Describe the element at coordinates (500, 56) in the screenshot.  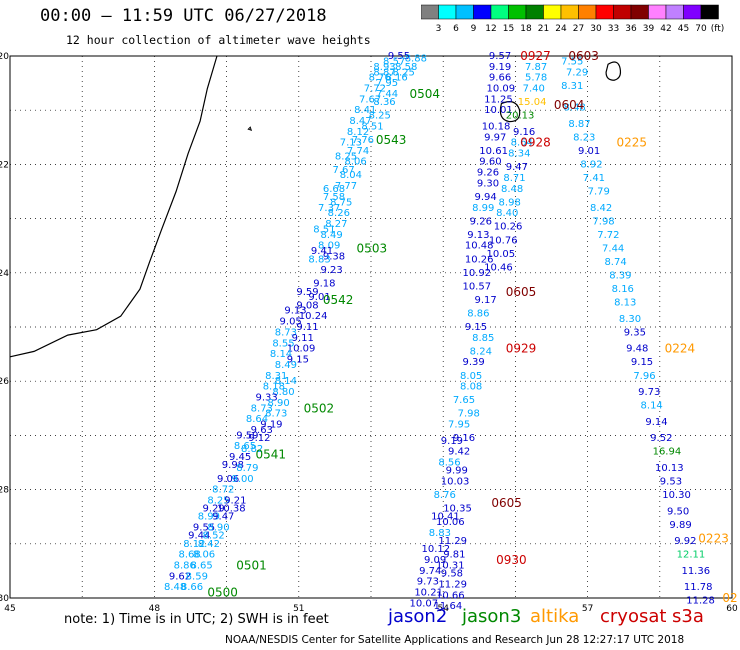
I see `wave-height-reading: 9.57` at that location.